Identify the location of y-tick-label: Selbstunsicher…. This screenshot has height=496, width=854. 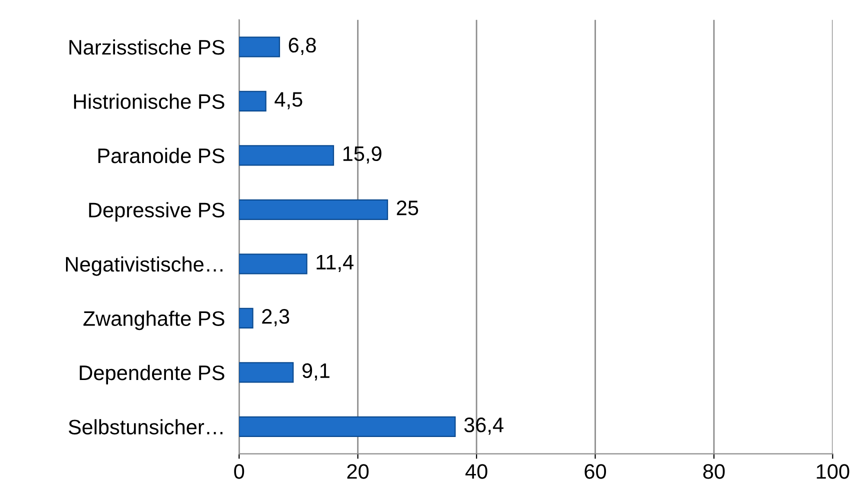
(145, 426).